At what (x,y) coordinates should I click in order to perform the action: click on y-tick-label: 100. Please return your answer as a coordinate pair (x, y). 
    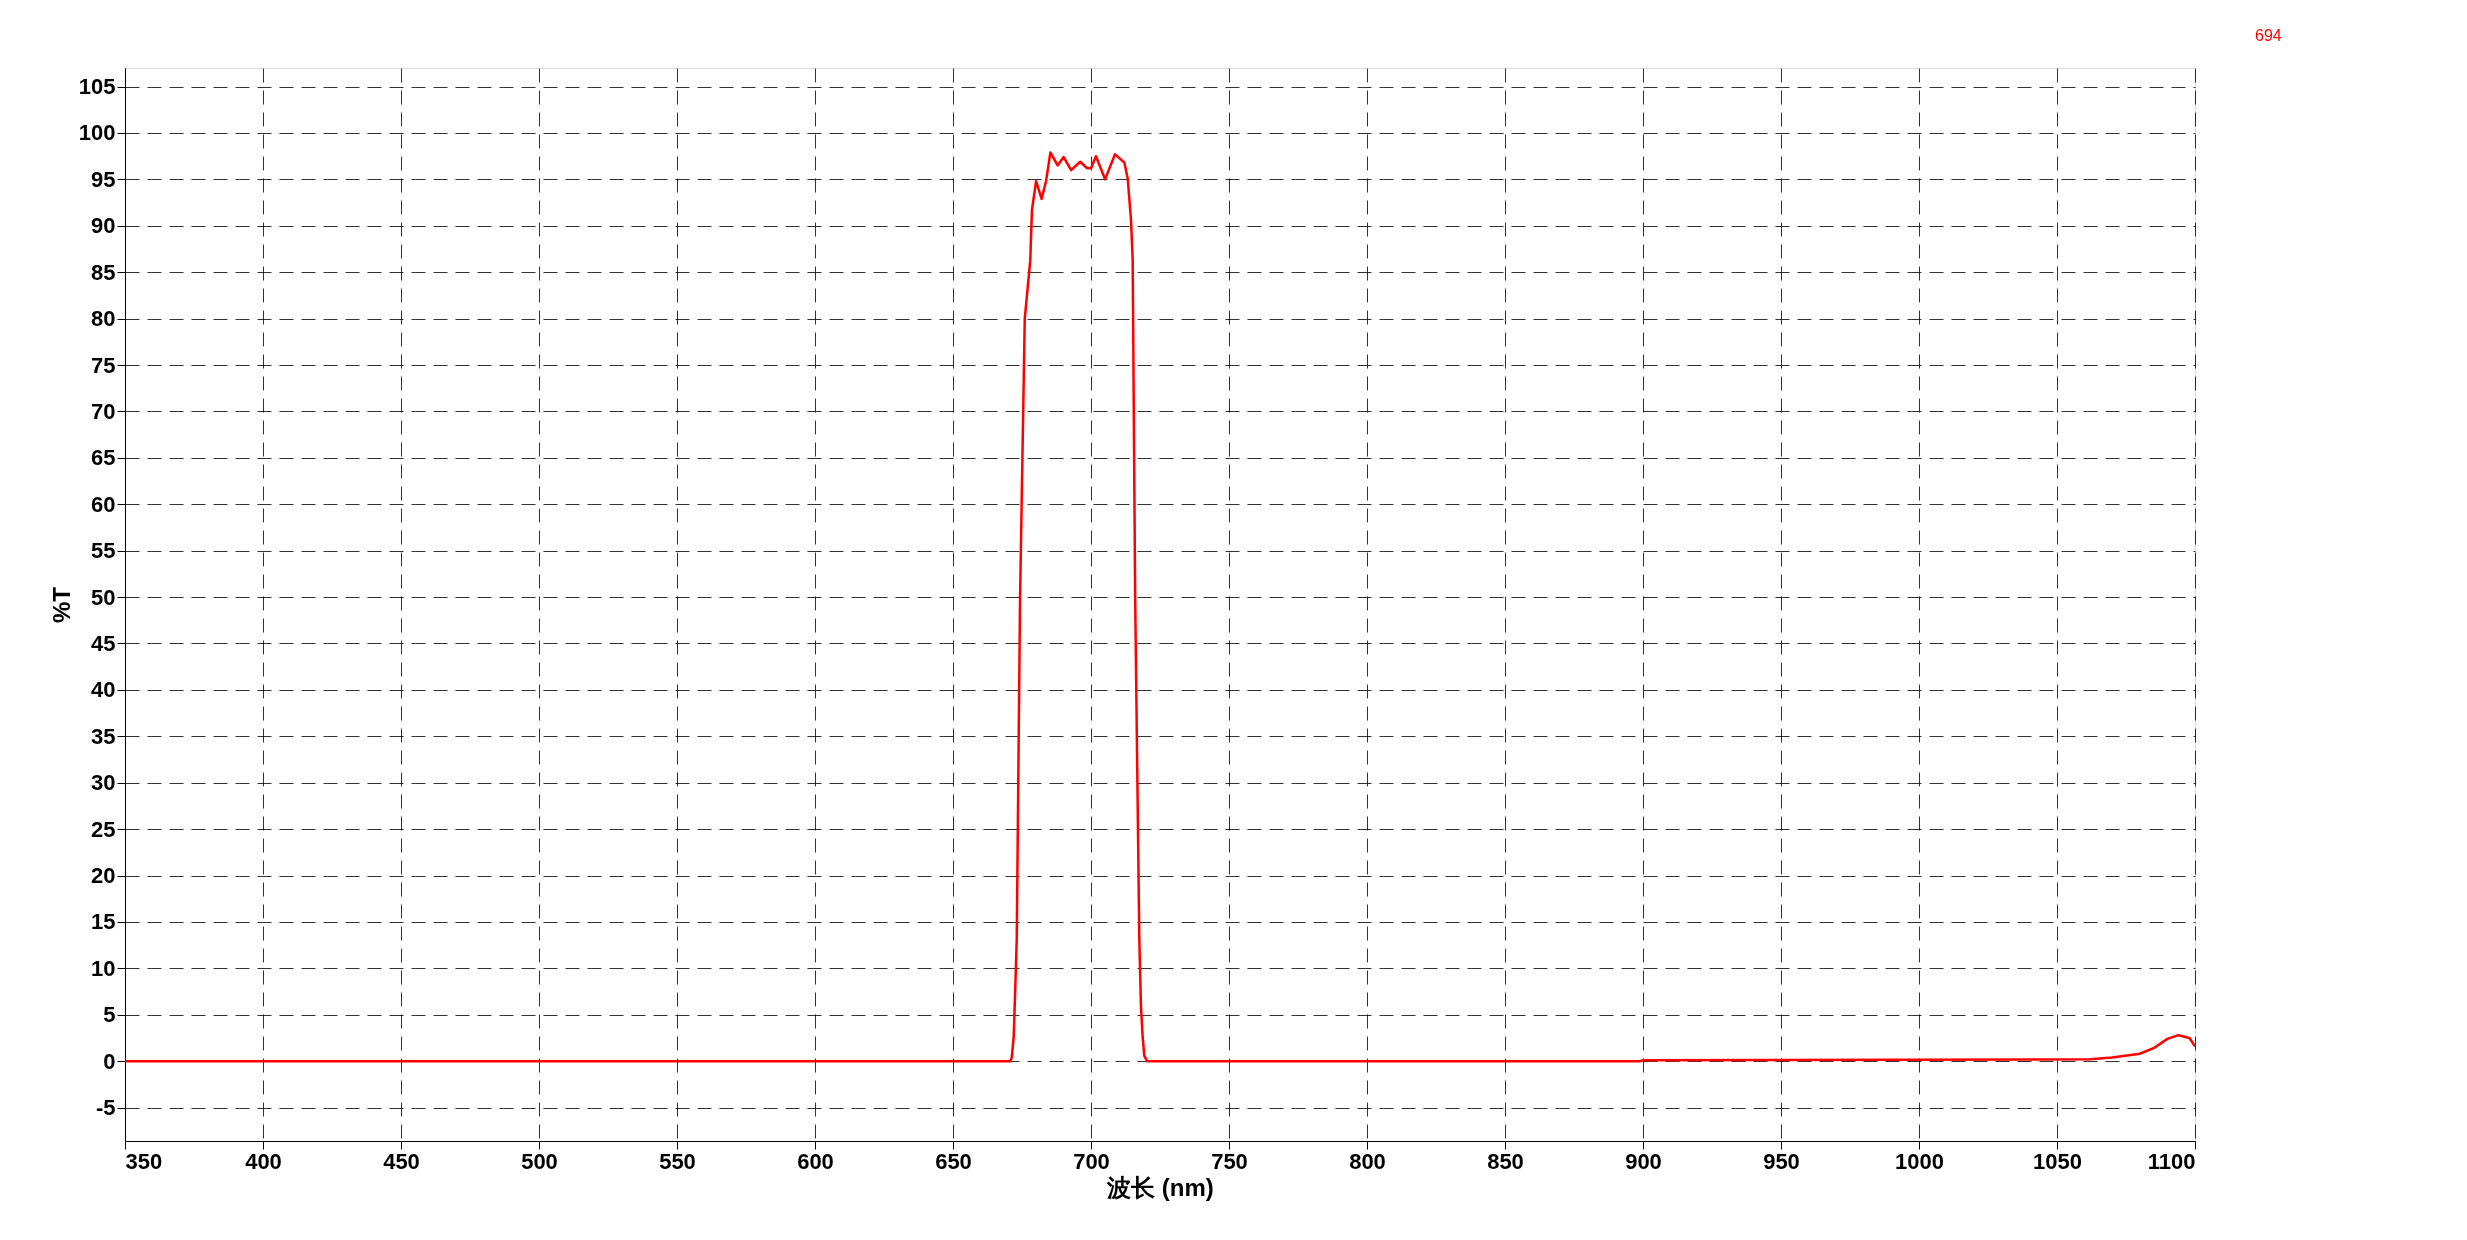
    Looking at the image, I should click on (97, 133).